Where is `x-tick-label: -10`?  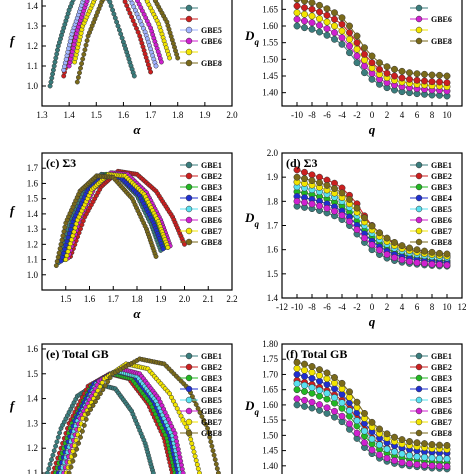
x-tick-label: -10 is located at coordinates (297, 115).